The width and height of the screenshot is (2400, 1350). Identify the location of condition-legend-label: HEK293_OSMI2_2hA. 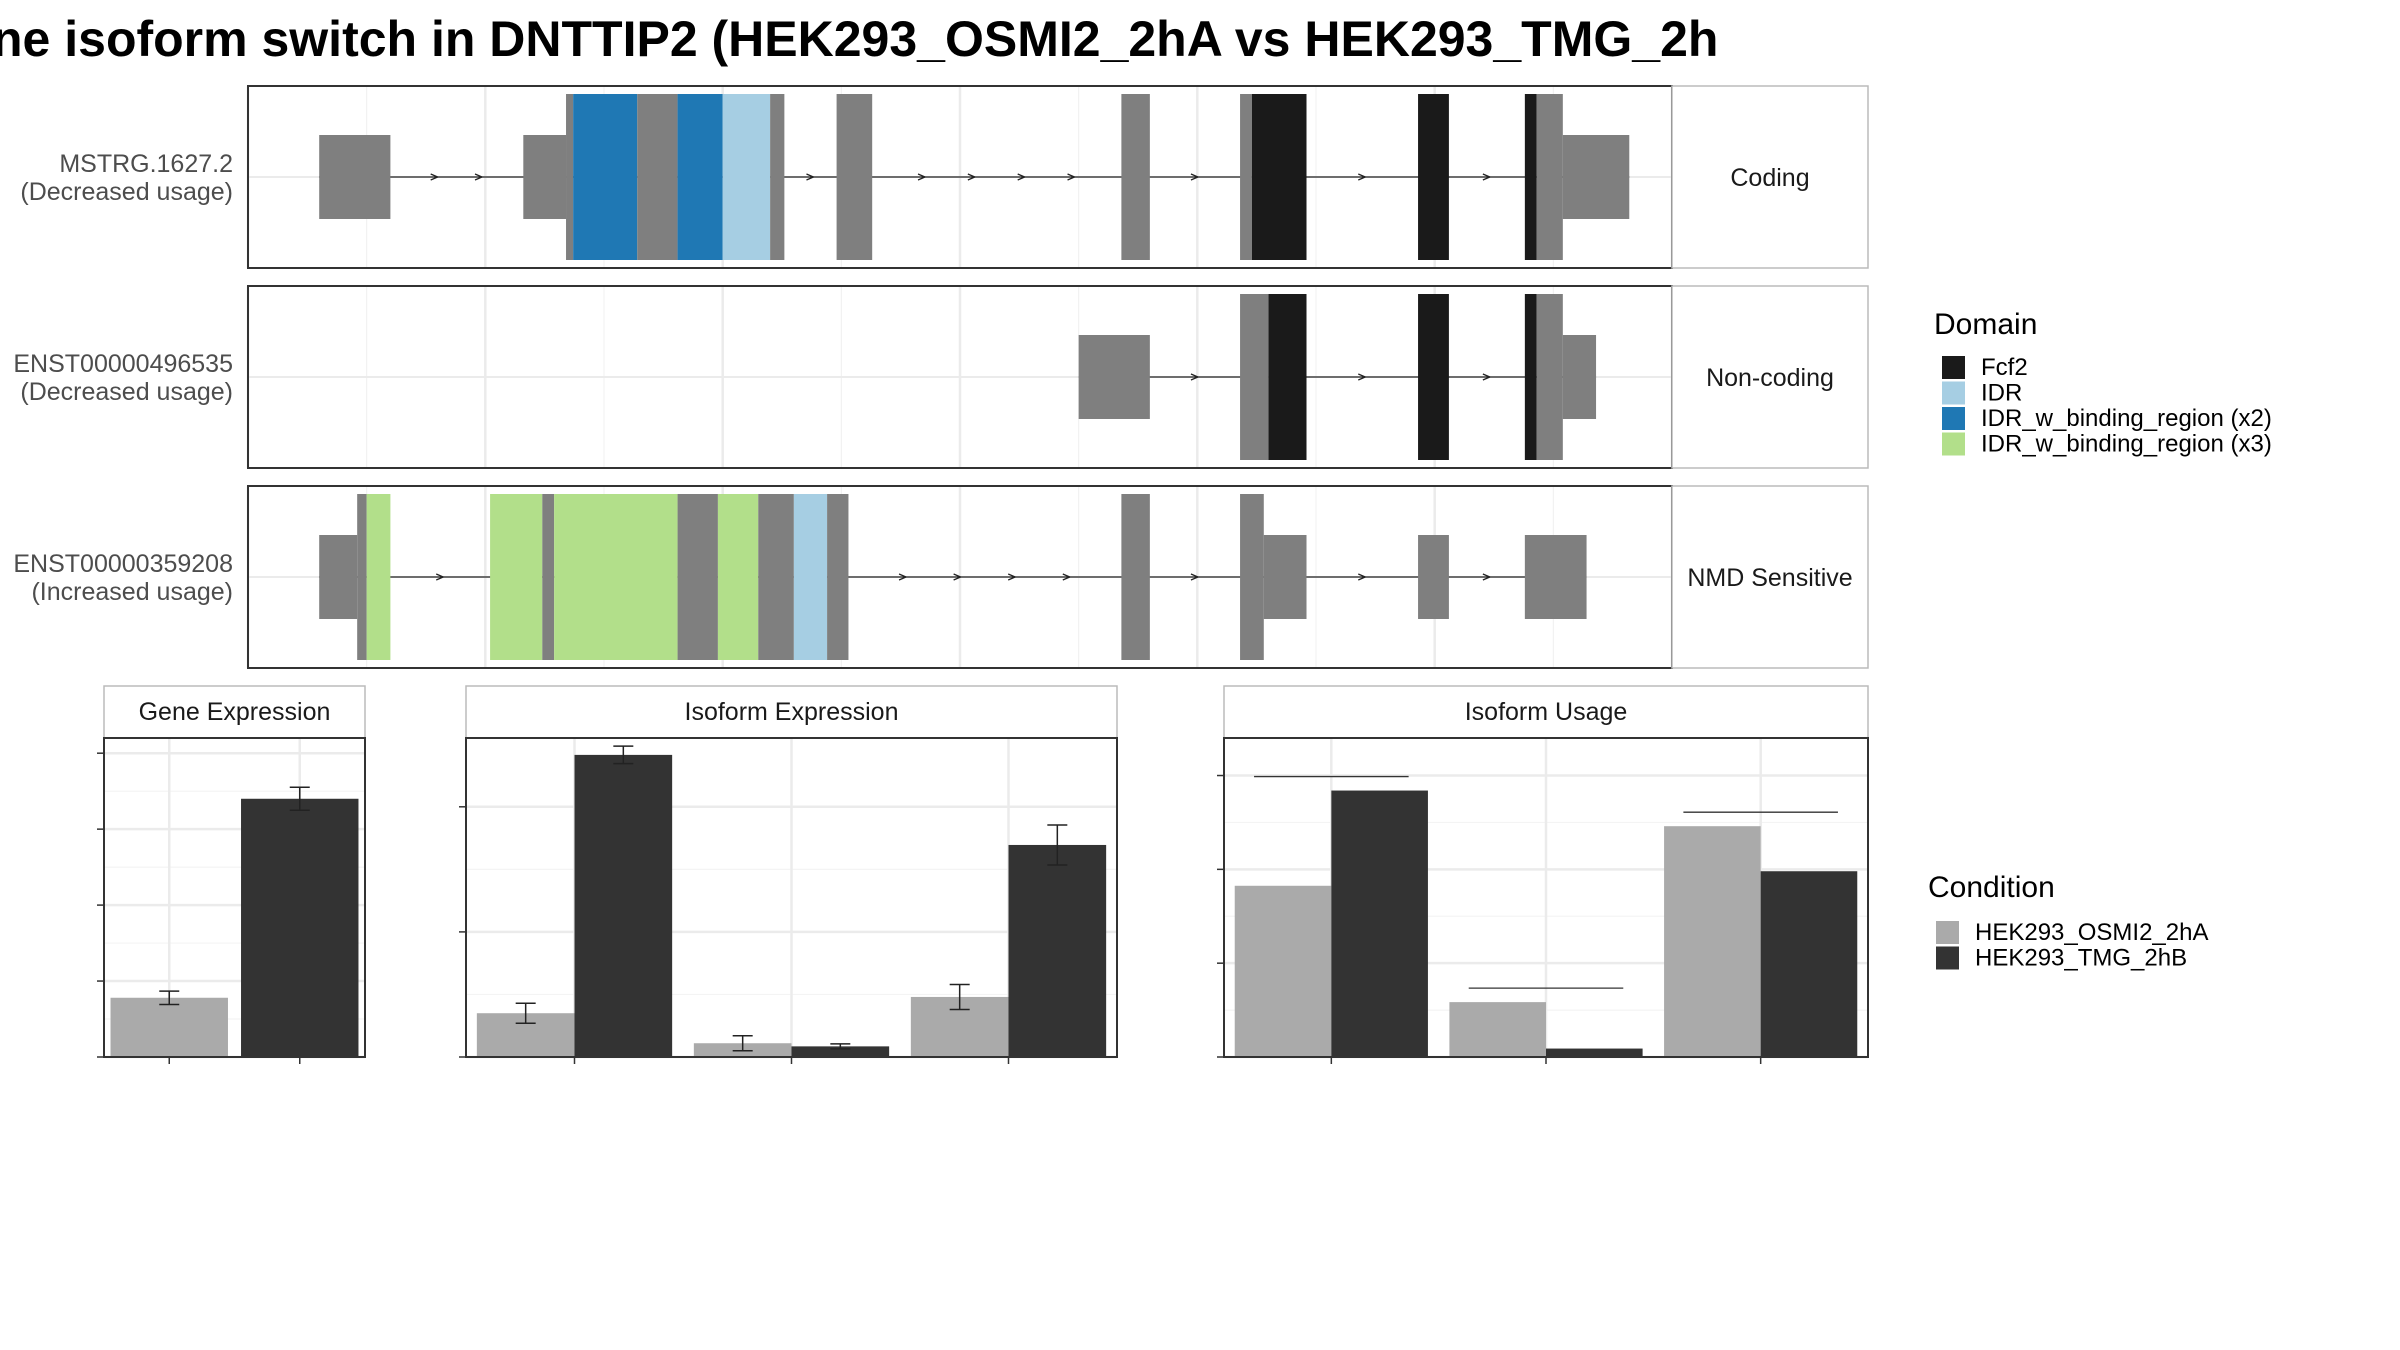
(2091, 932).